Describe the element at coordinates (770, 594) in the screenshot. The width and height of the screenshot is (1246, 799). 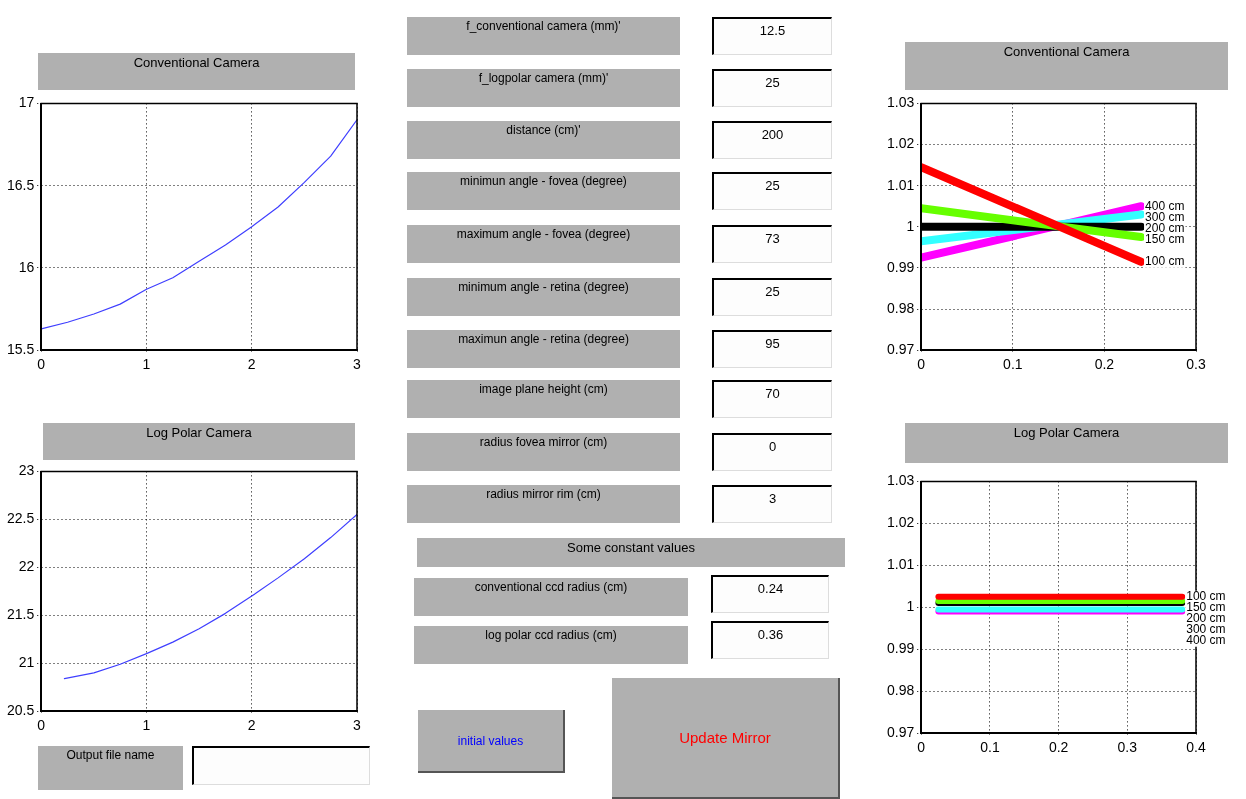
I see `text: 0.24` at that location.